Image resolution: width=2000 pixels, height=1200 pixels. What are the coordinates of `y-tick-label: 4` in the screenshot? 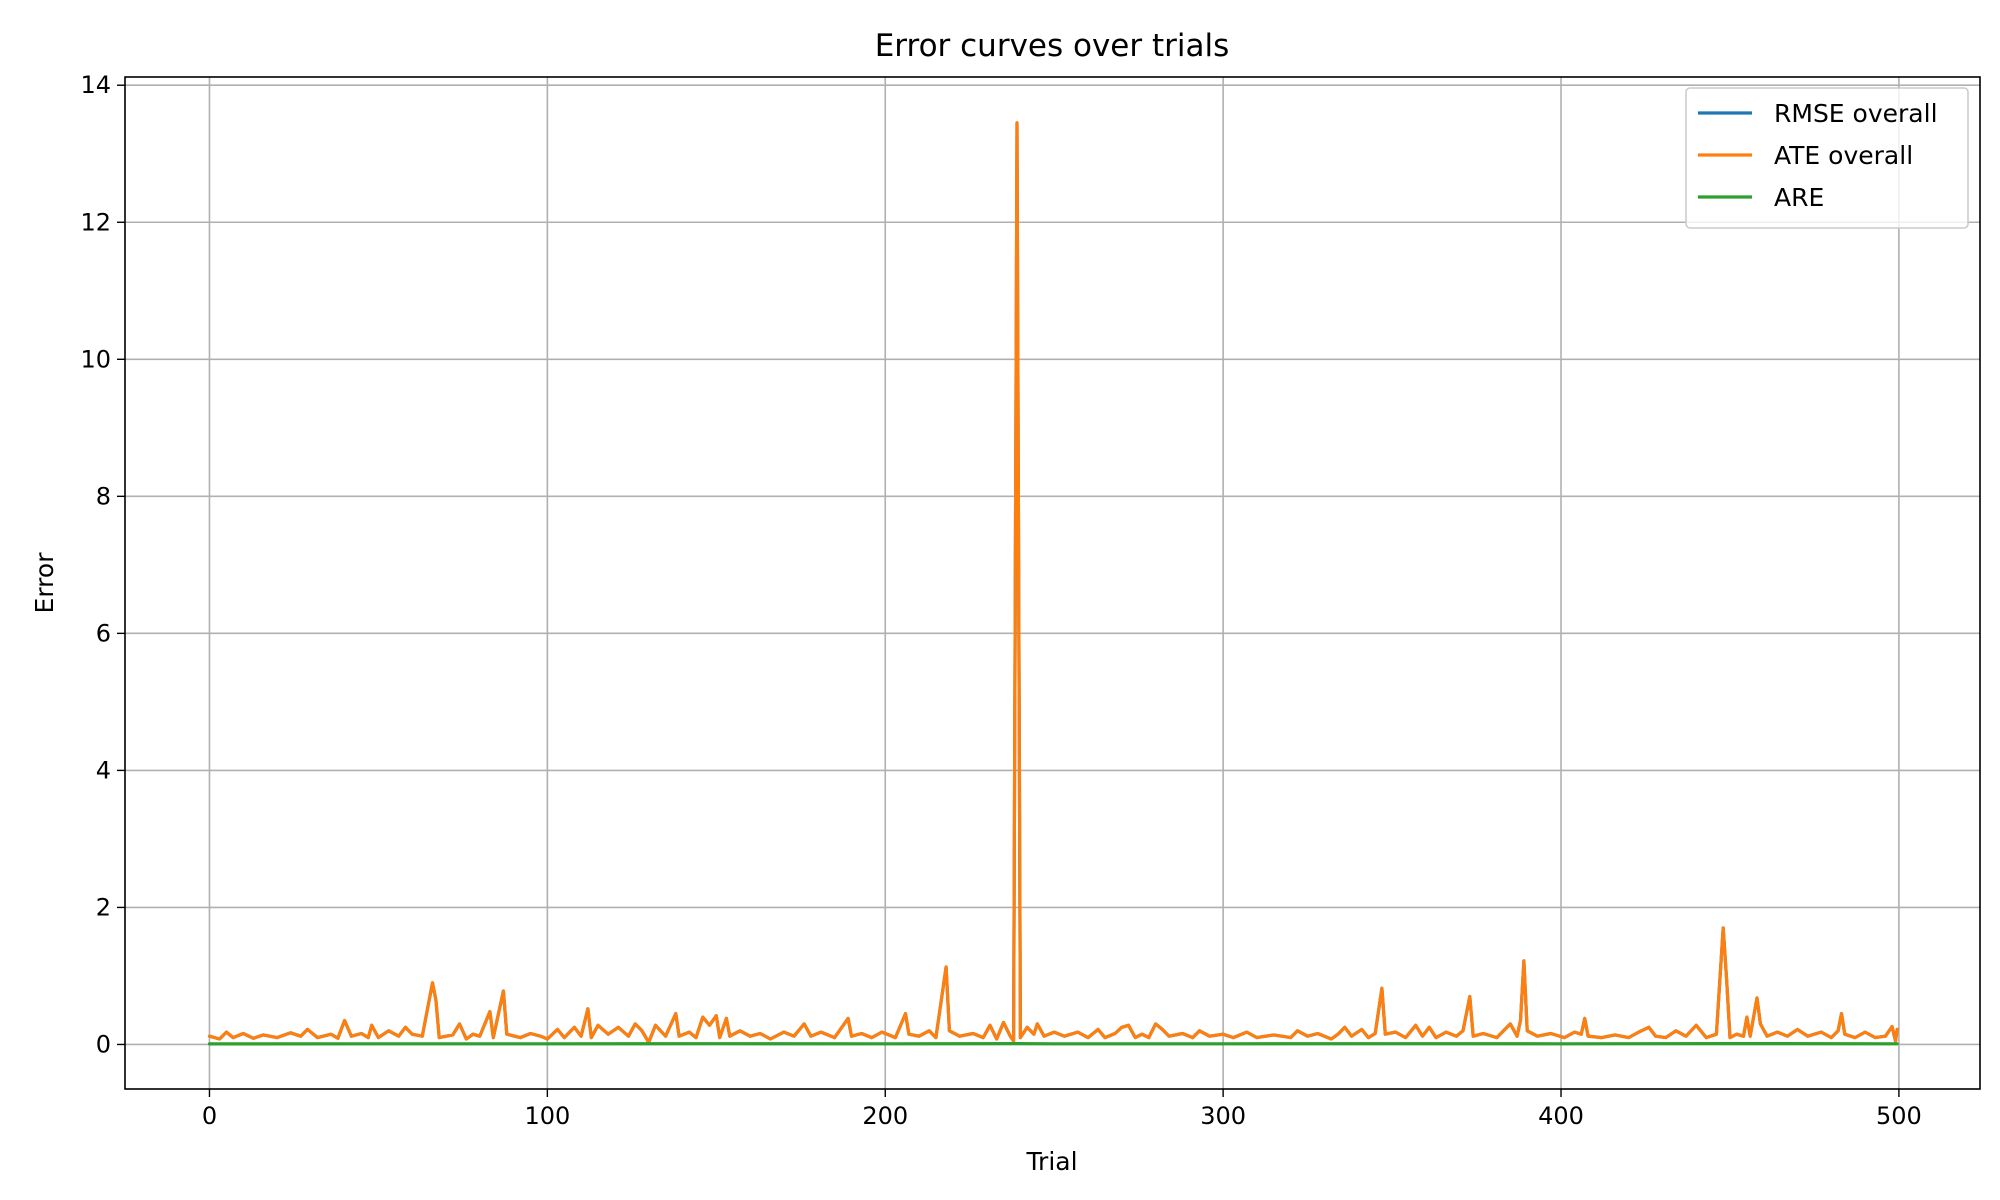 It's located at (103, 770).